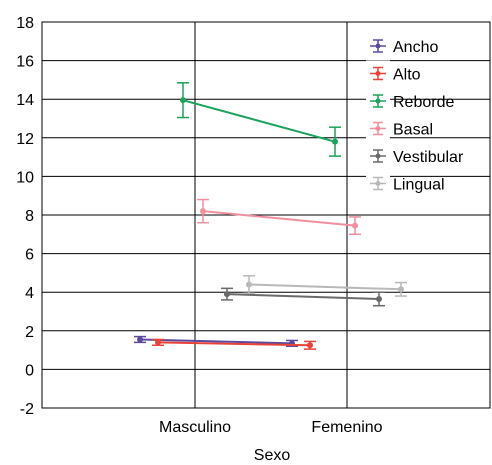 This screenshot has height=465, width=492. I want to click on y-tick-label: 8, so click(29, 216).